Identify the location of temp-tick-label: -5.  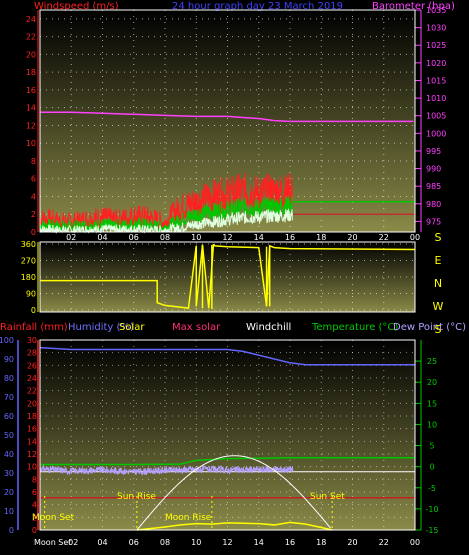
(432, 488).